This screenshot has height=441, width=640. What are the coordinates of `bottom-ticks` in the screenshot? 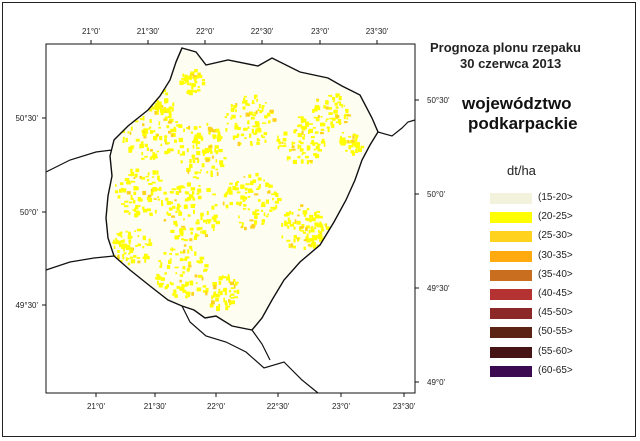 It's located at (250, 395).